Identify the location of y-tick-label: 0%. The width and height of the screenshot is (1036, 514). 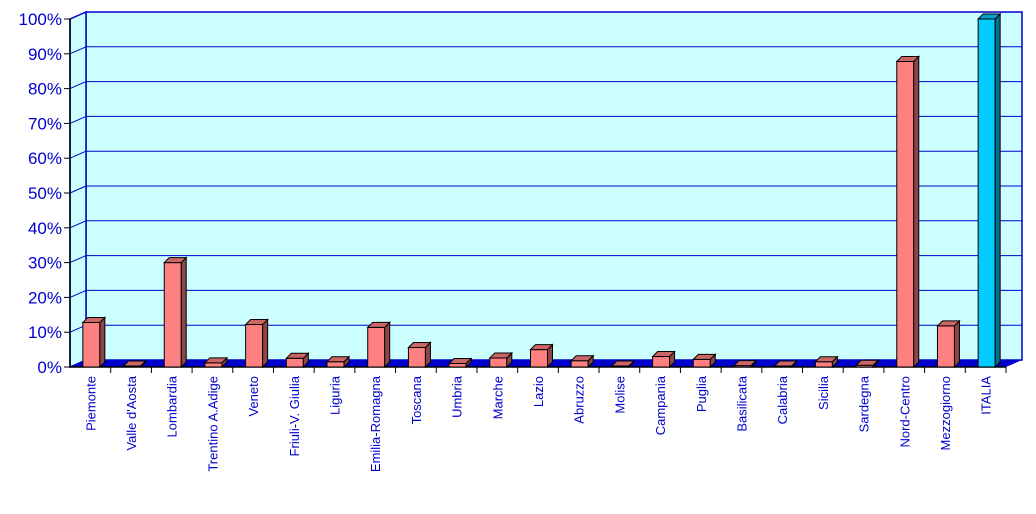
(49, 367).